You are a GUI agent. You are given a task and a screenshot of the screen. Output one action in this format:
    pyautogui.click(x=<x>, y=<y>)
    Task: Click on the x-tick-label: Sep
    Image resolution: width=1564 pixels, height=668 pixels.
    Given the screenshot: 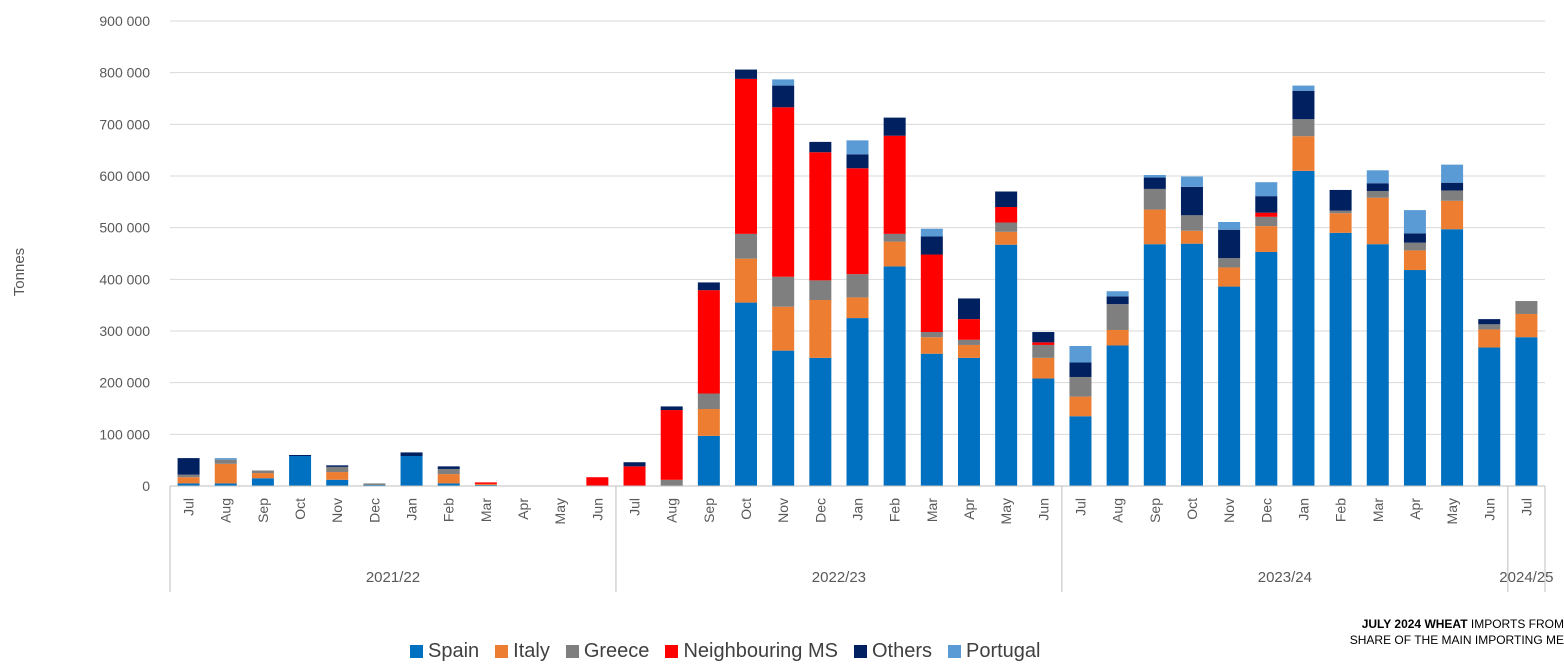 What is the action you would take?
    pyautogui.click(x=709, y=510)
    